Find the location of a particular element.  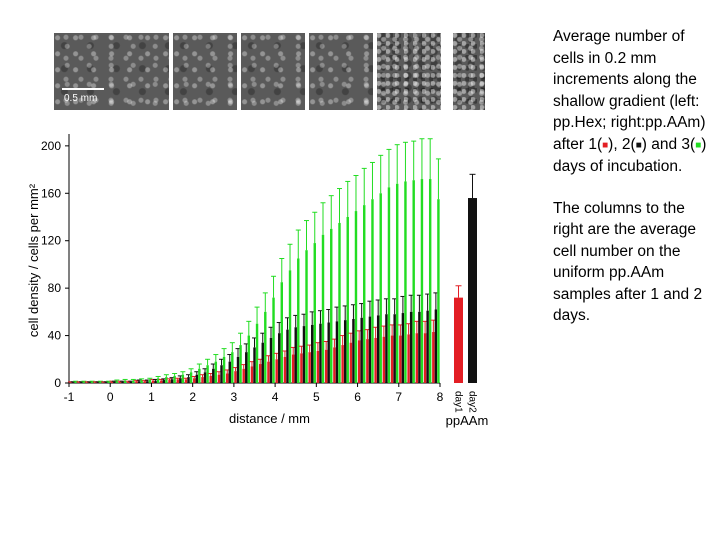

y-tick-label: 0 is located at coordinates (57, 383).